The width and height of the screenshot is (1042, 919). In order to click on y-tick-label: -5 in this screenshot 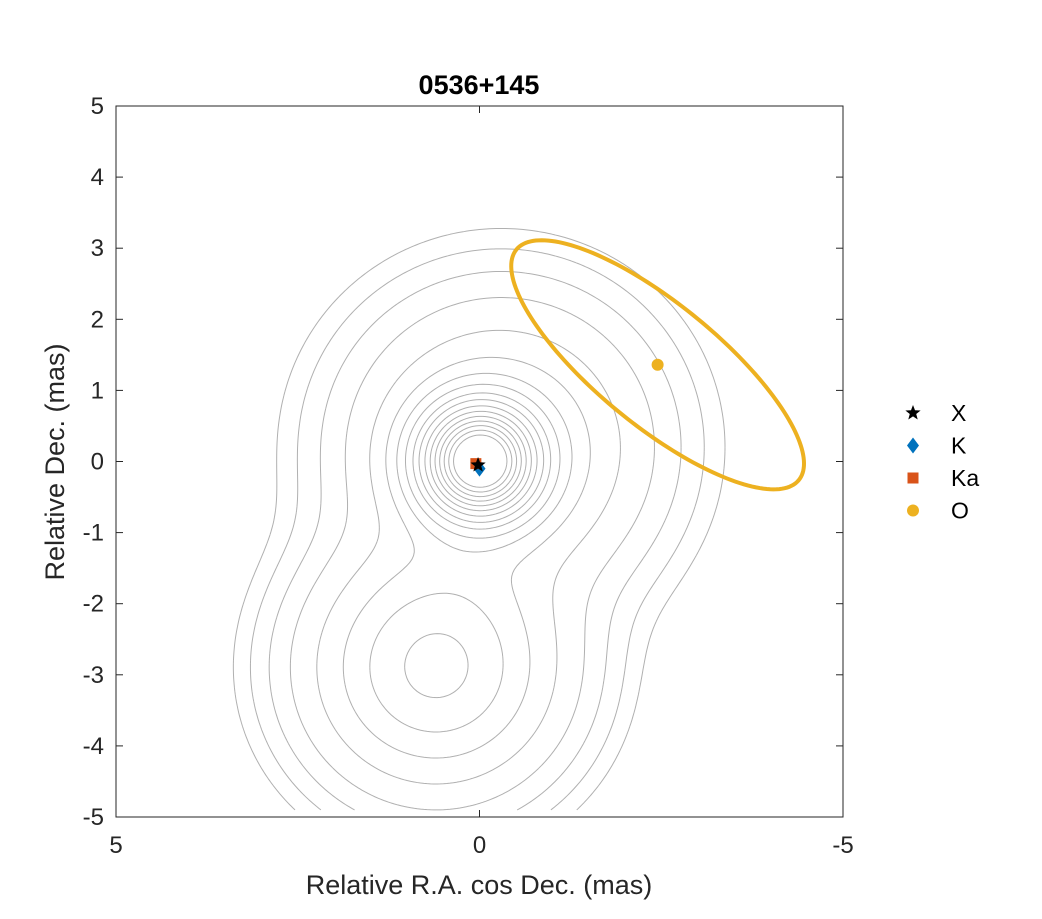, I will do `click(93, 817)`.